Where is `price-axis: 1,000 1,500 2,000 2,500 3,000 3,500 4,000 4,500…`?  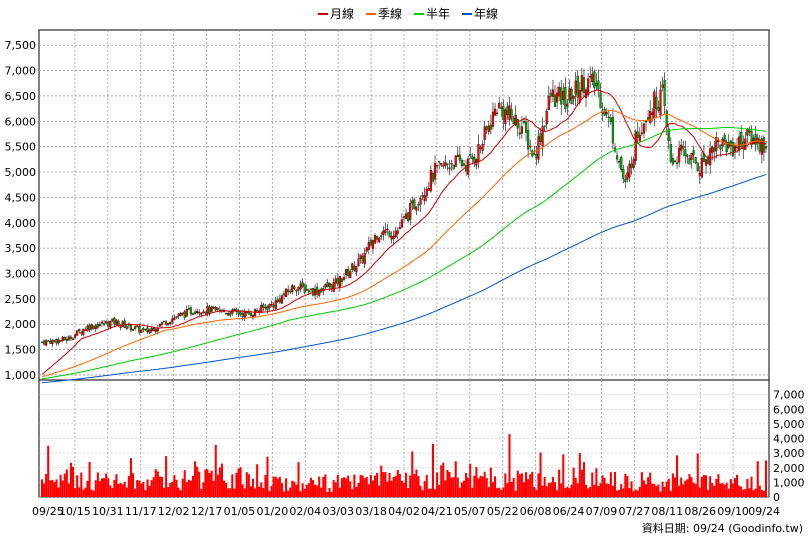
price-axis: 1,000 1,500 2,000 2,500 3,000 3,500 4,000 4,500… is located at coordinates (21, 210).